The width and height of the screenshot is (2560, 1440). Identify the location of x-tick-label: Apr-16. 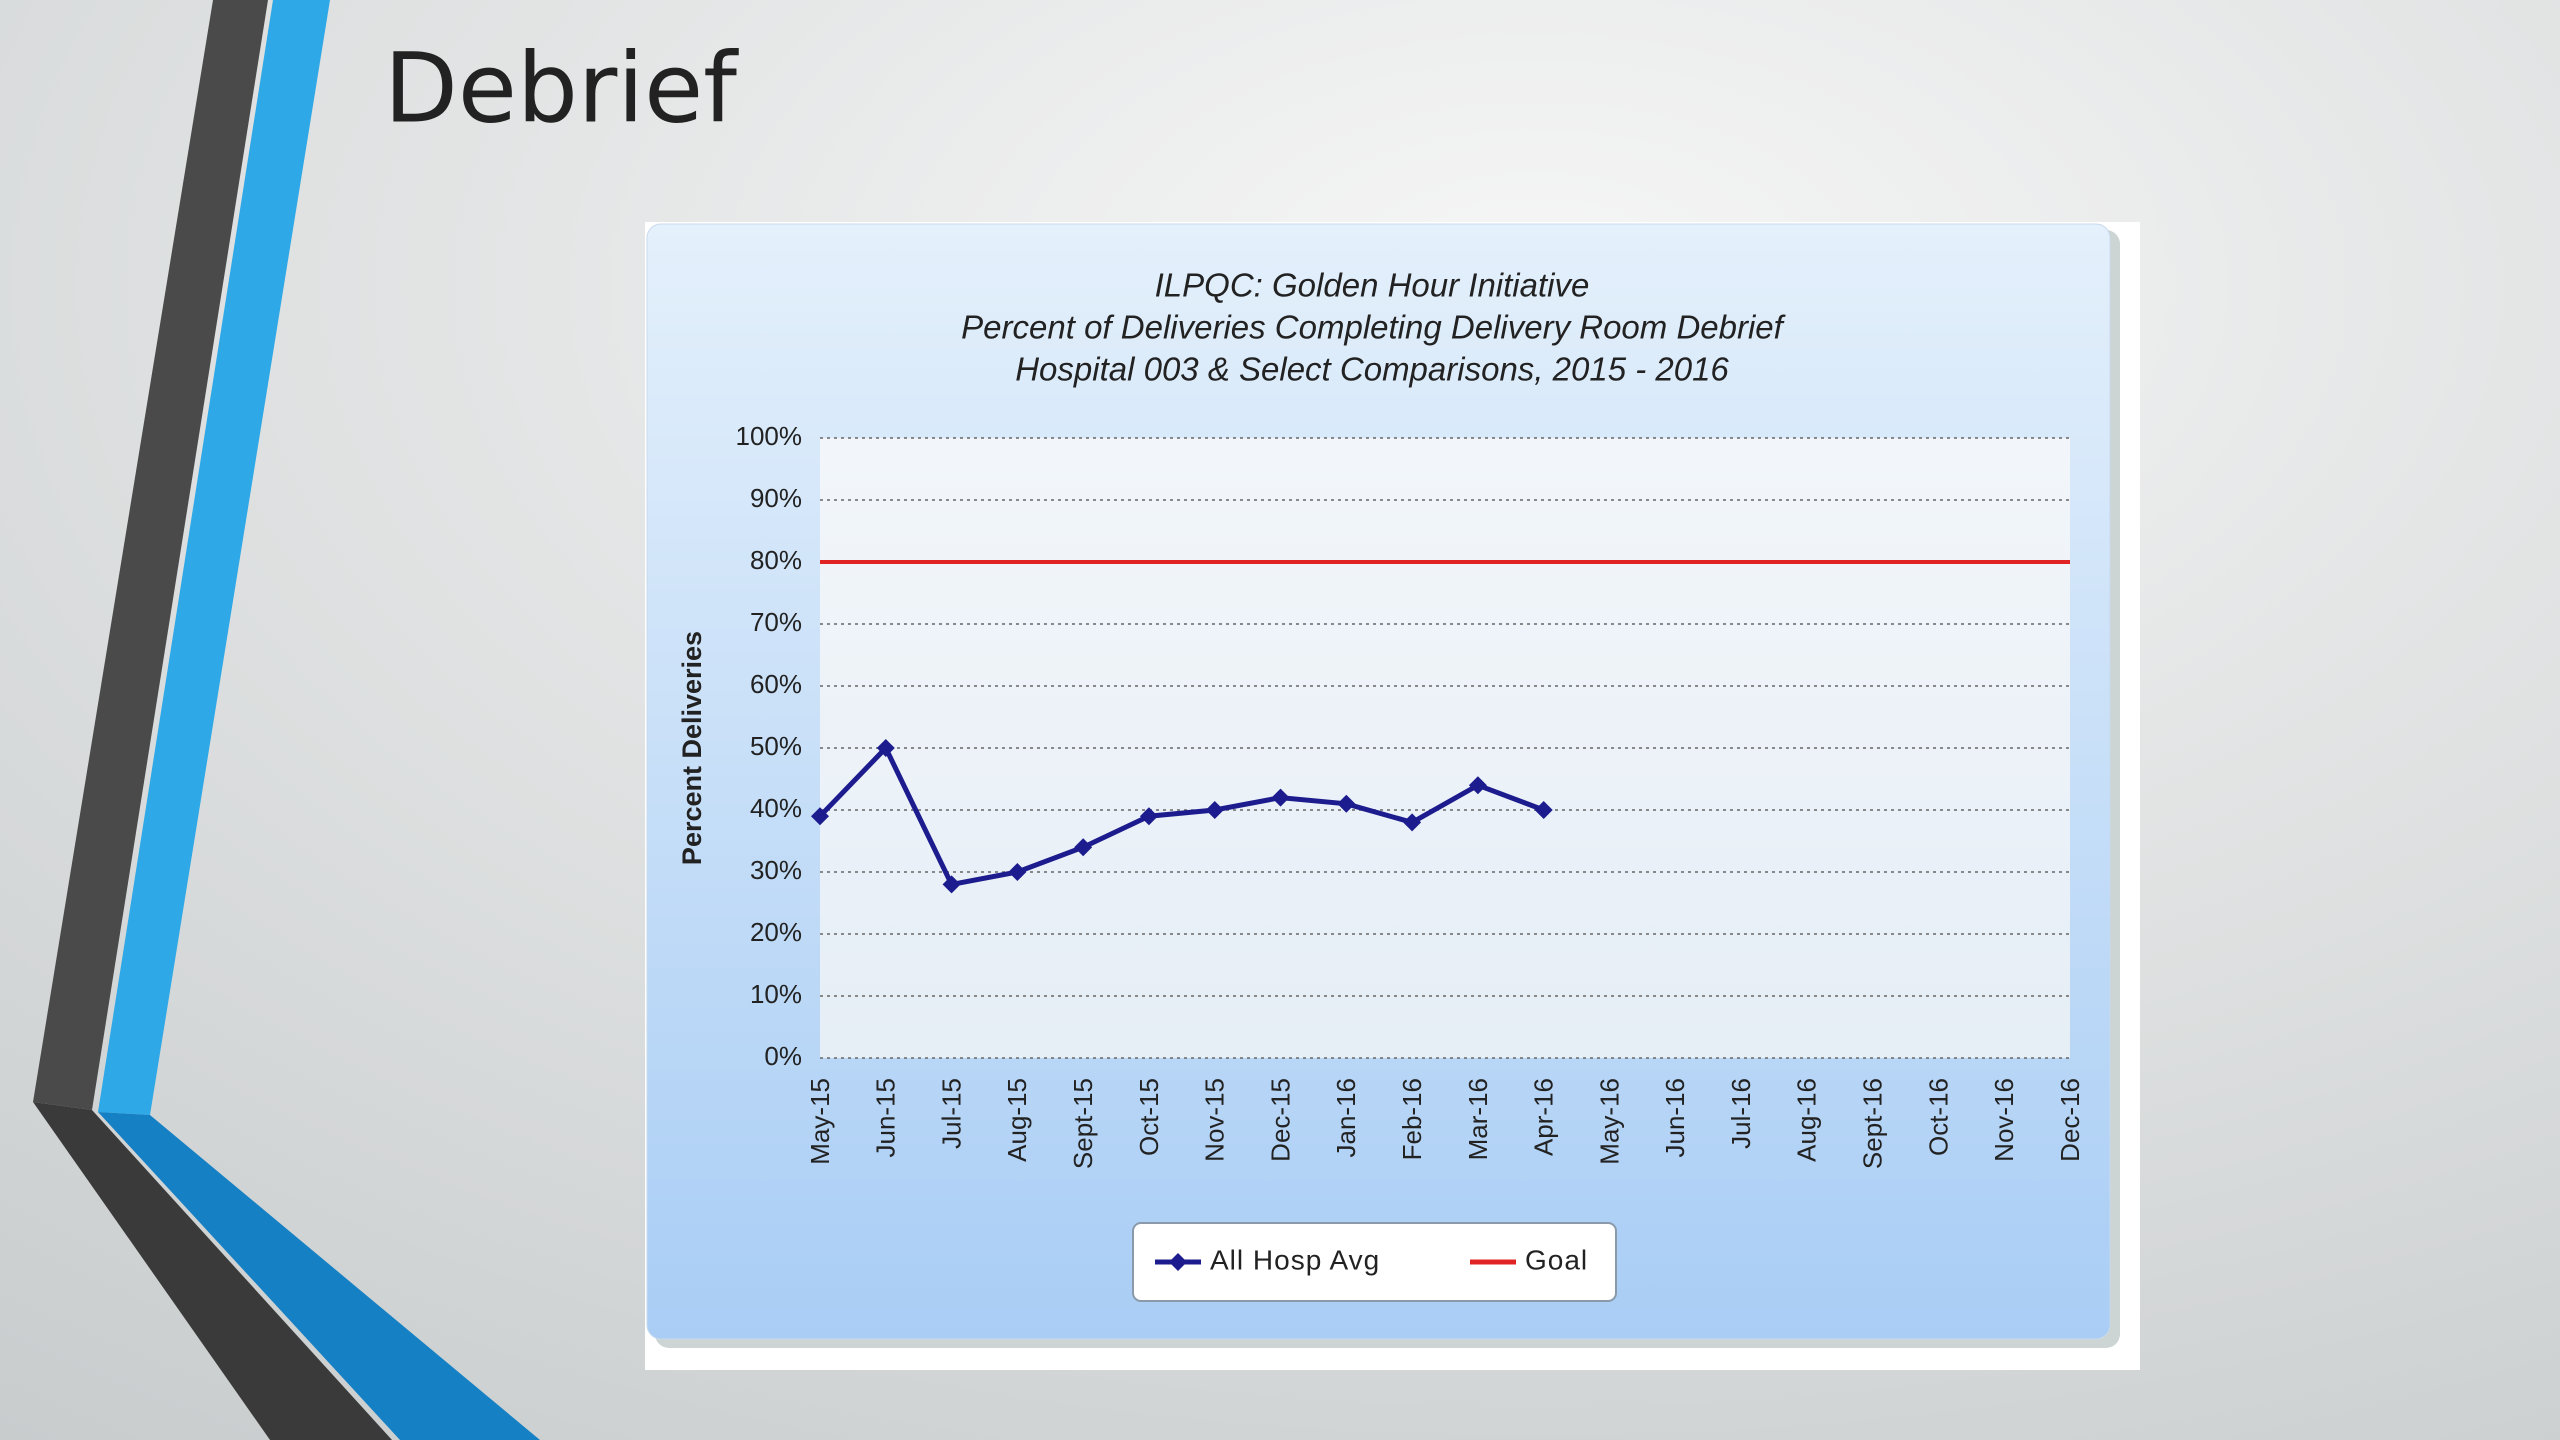
(1544, 1117).